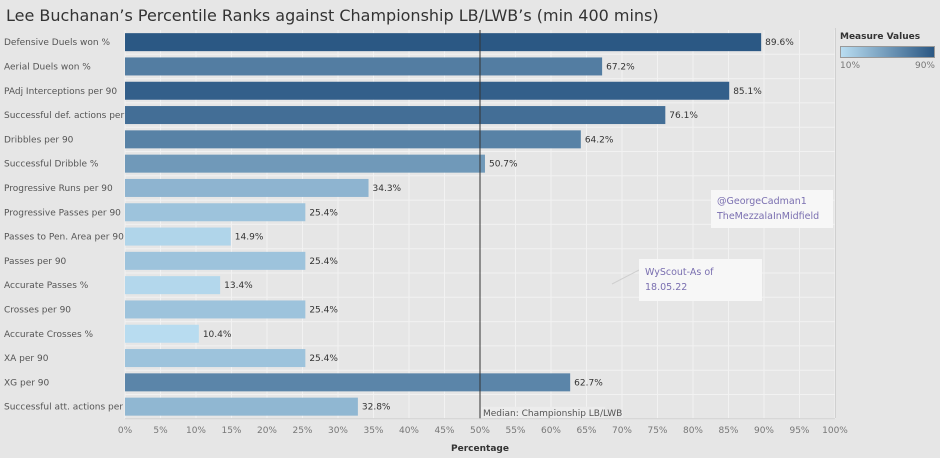 Image resolution: width=940 pixels, height=458 pixels. Describe the element at coordinates (924, 66) in the screenshot. I see `legend-max-label: 90%` at that location.